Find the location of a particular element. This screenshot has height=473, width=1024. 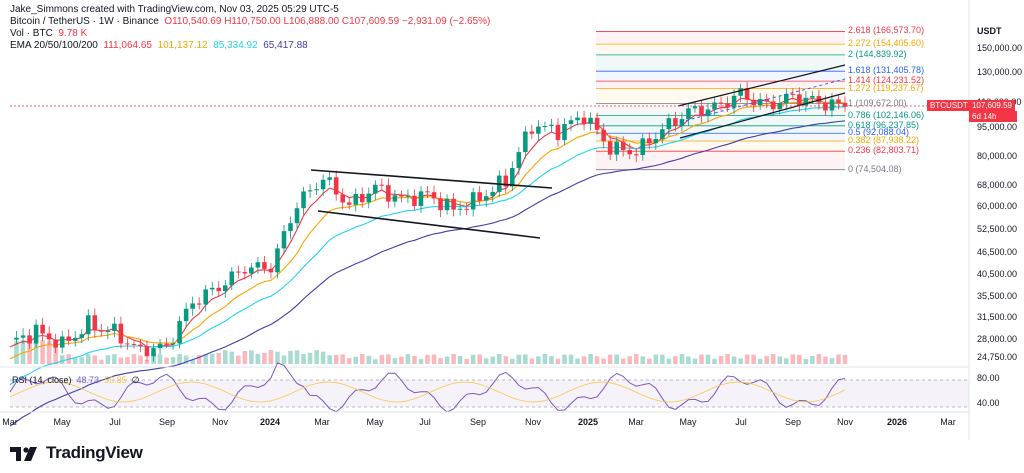

price-tick-label: 31,500.00 is located at coordinates (997, 317).